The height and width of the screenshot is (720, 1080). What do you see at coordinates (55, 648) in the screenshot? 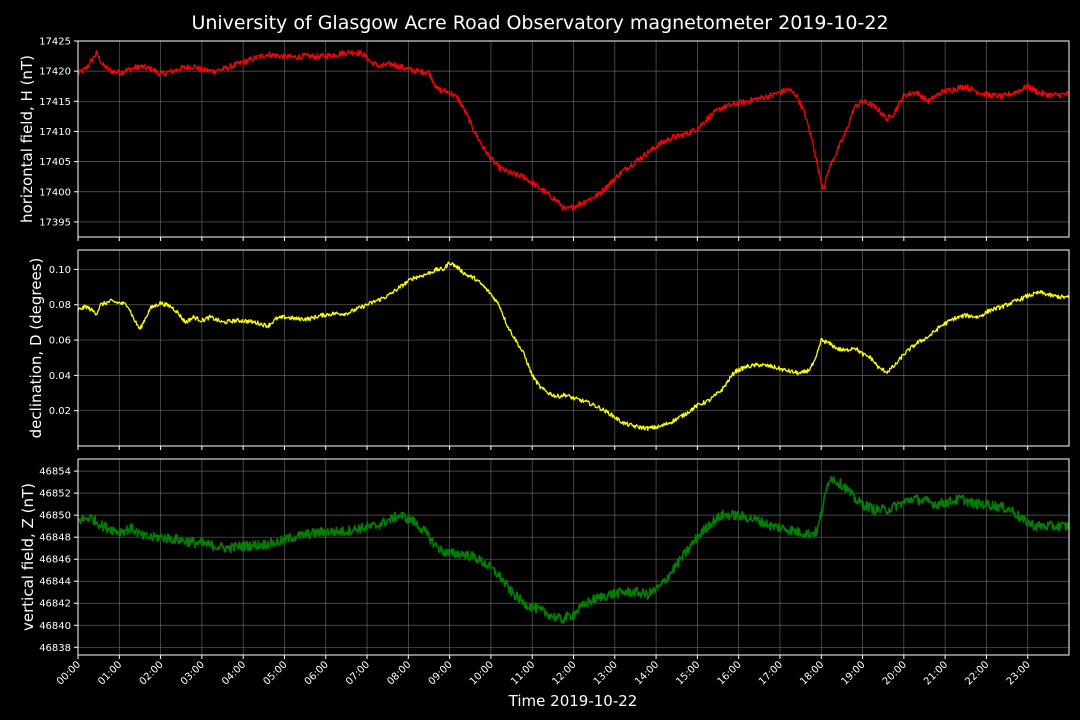
I see `y-tick-label: 46838` at bounding box center [55, 648].